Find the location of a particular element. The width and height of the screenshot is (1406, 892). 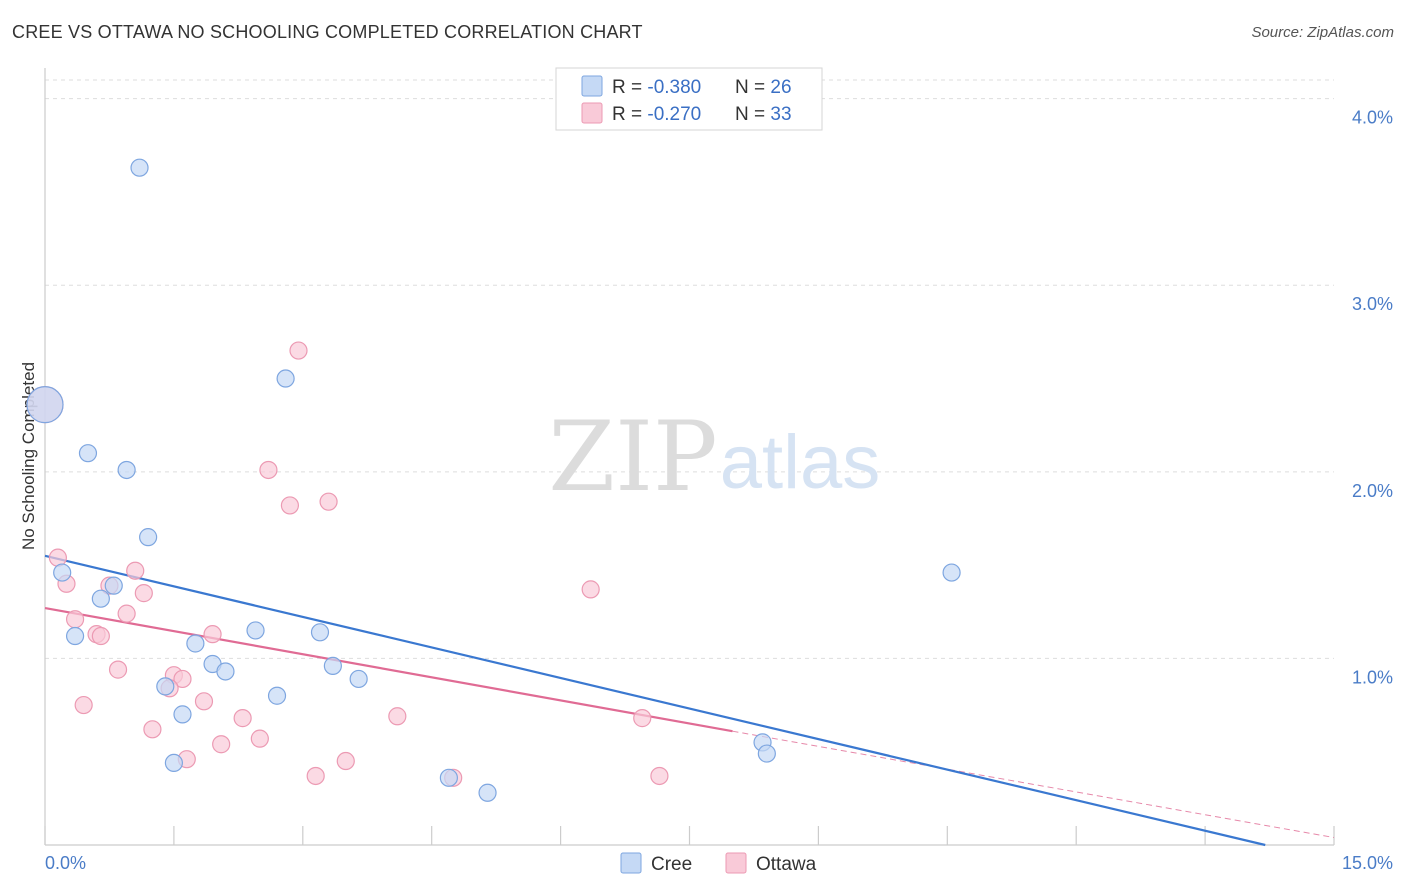

svg-text: R = -0.380 is located at coordinates (656, 87).